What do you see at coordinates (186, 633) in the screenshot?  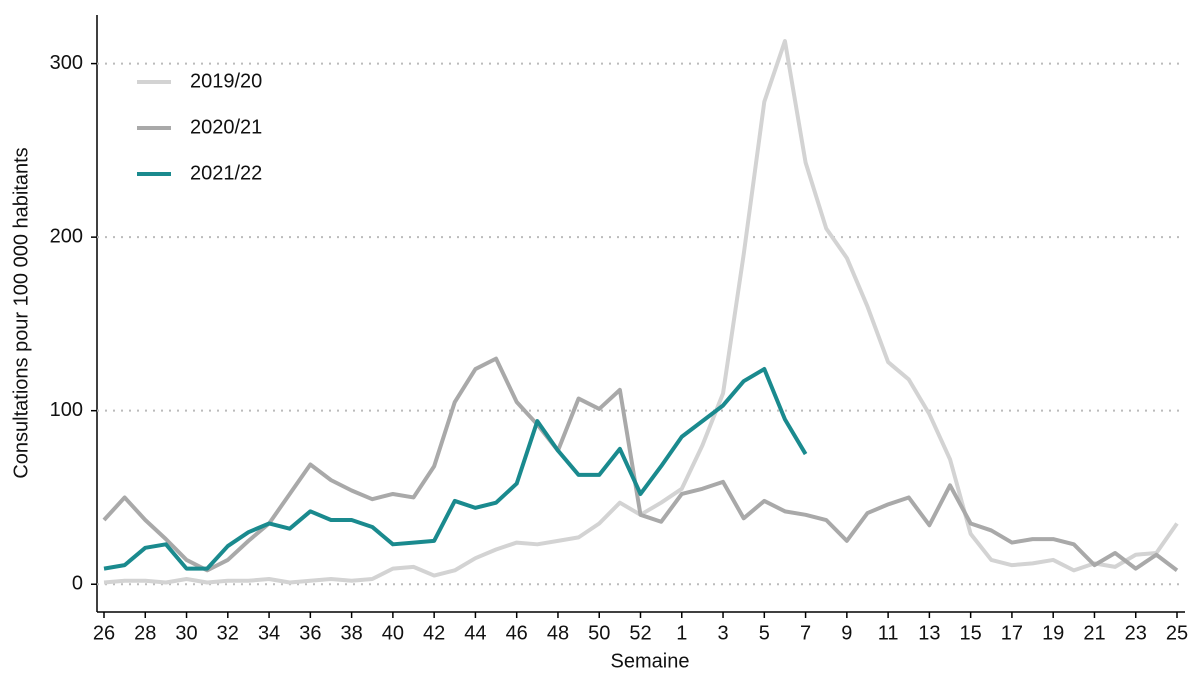 I see `x-tick-label: 30` at bounding box center [186, 633].